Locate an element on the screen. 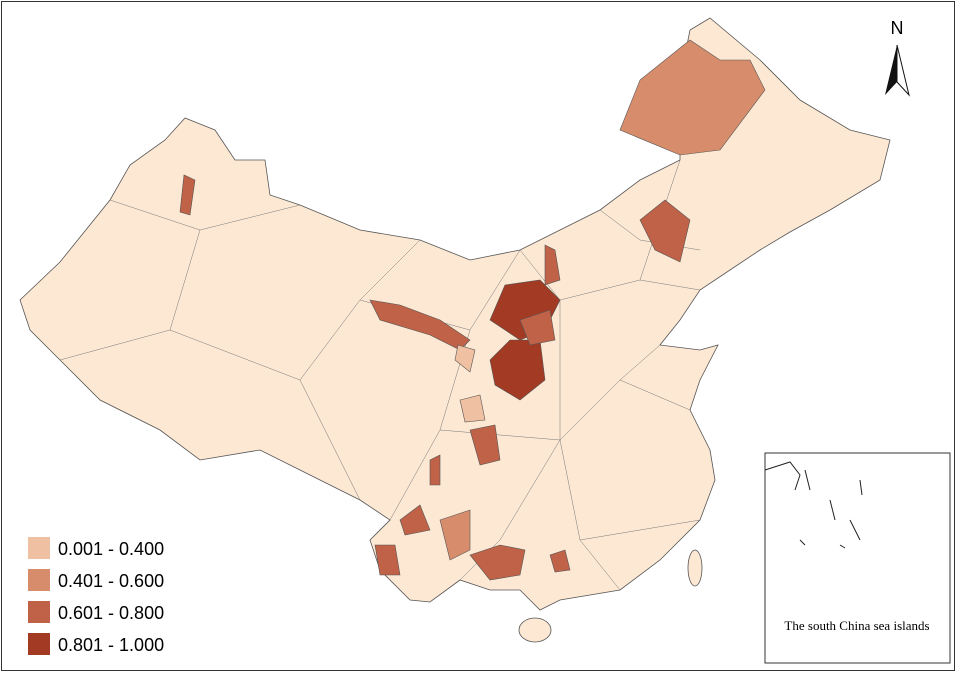 This screenshot has height=673, width=957. inset: The south China sea islands is located at coordinates (857, 558).